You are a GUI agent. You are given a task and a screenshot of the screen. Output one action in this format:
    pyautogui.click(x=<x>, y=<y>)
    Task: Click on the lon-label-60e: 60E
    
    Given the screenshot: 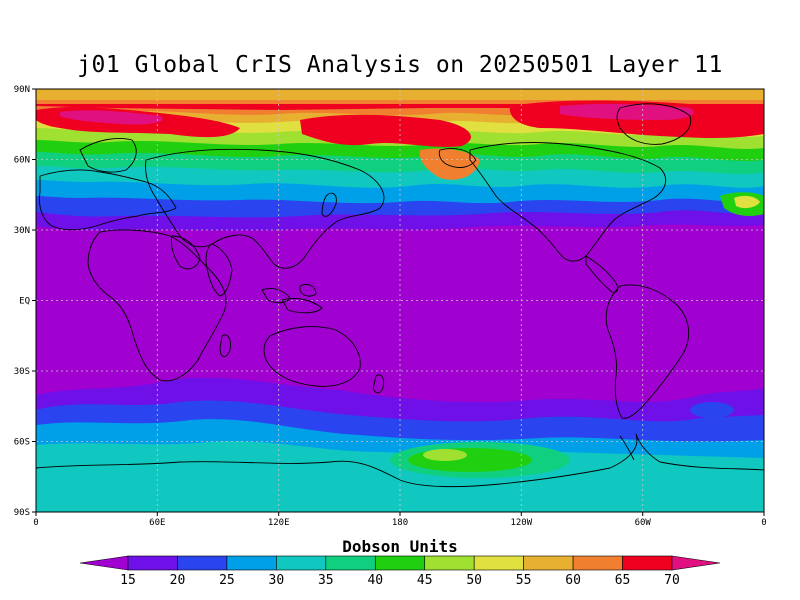 What is the action you would take?
    pyautogui.click(x=157, y=523)
    